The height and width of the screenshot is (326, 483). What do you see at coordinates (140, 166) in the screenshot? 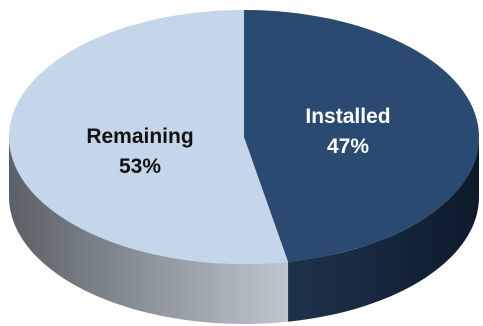
I see `remaining-value-label: 53%` at bounding box center [140, 166].